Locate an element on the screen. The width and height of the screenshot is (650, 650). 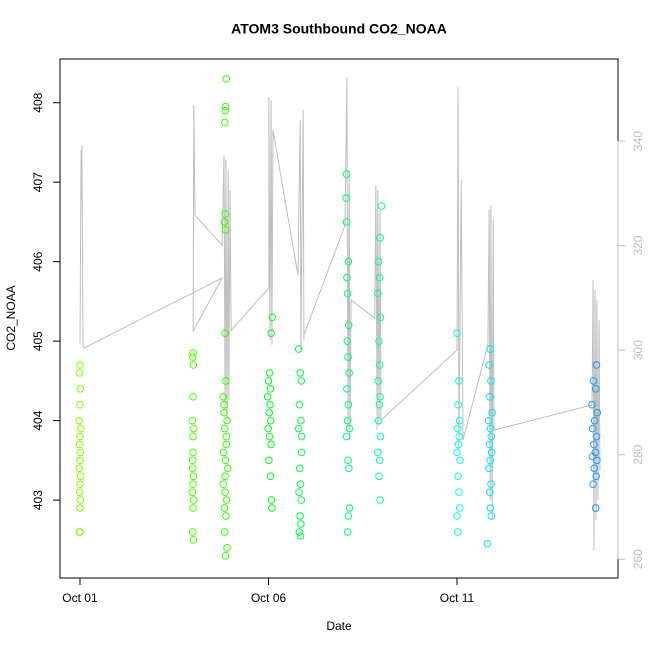
y-tick-label: 405 is located at coordinates (38, 341).